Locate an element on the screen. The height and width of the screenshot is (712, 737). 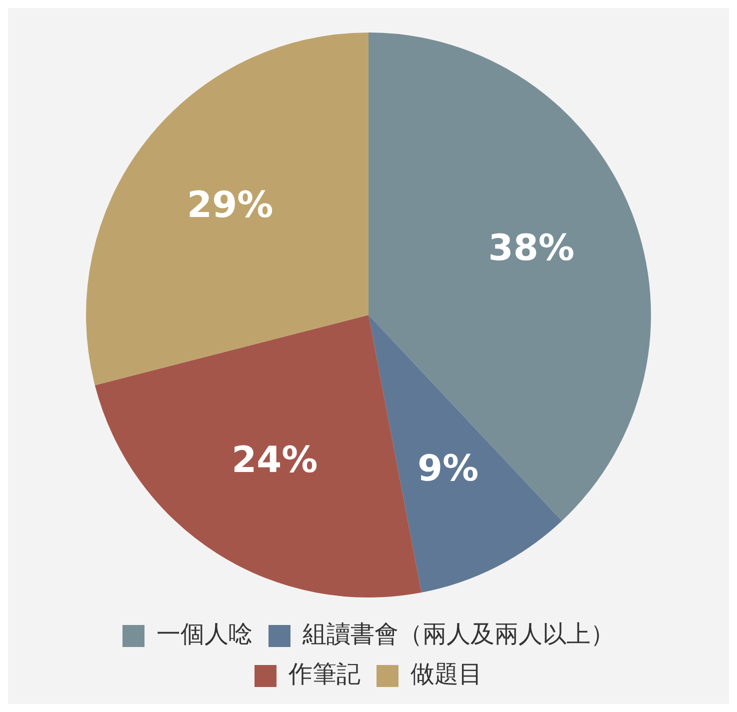
data-label: 24% is located at coordinates (275, 461).